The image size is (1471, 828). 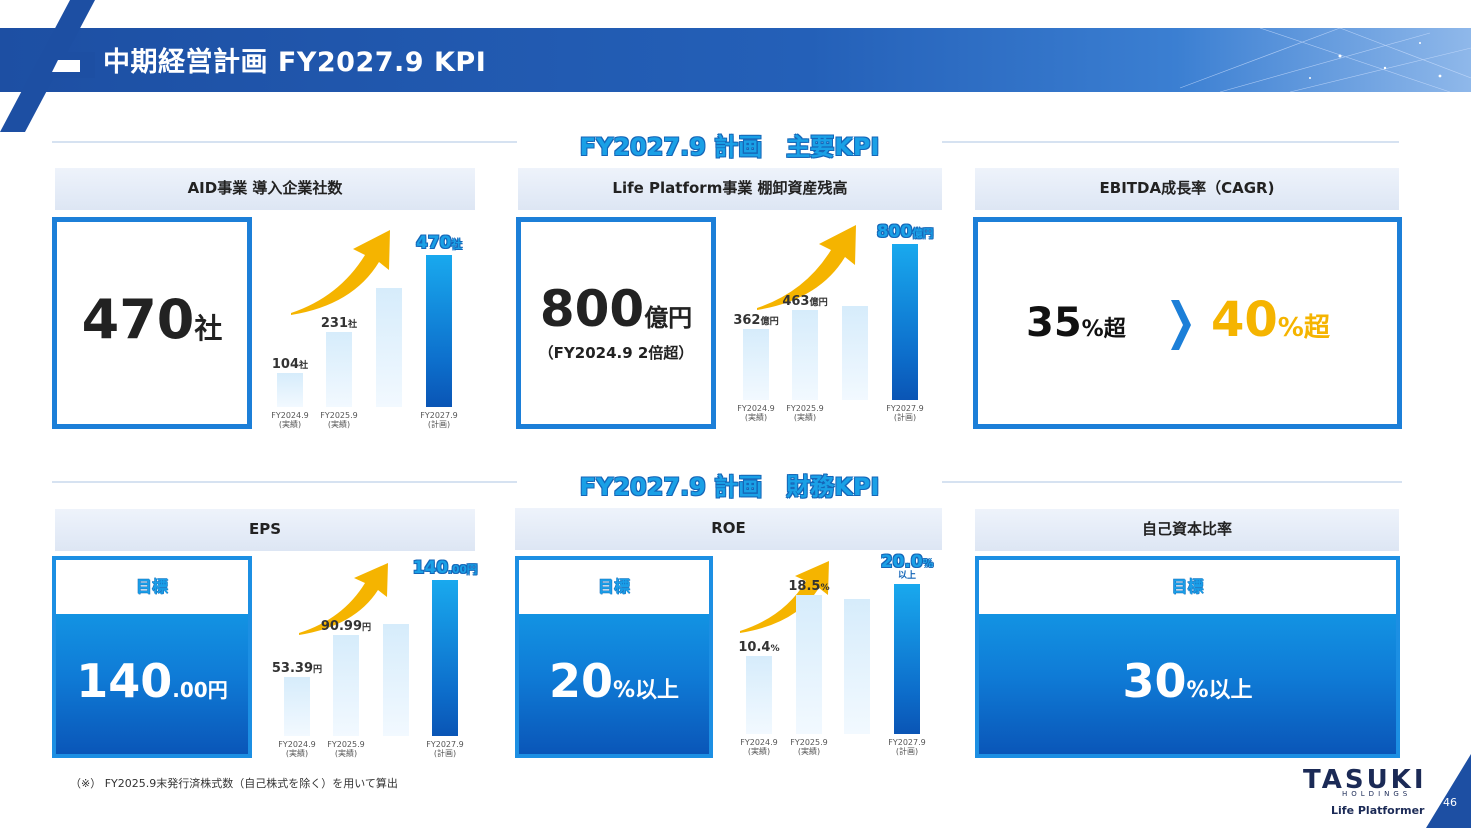 What do you see at coordinates (728, 529) in the screenshot?
I see `roe-panel-header: ROE` at bounding box center [728, 529].